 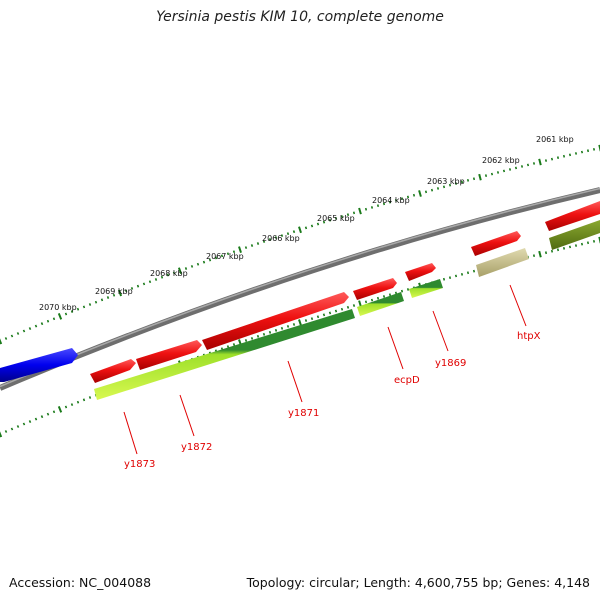 I want to click on tick-label-2063: 2063 kbp, so click(x=446, y=181).